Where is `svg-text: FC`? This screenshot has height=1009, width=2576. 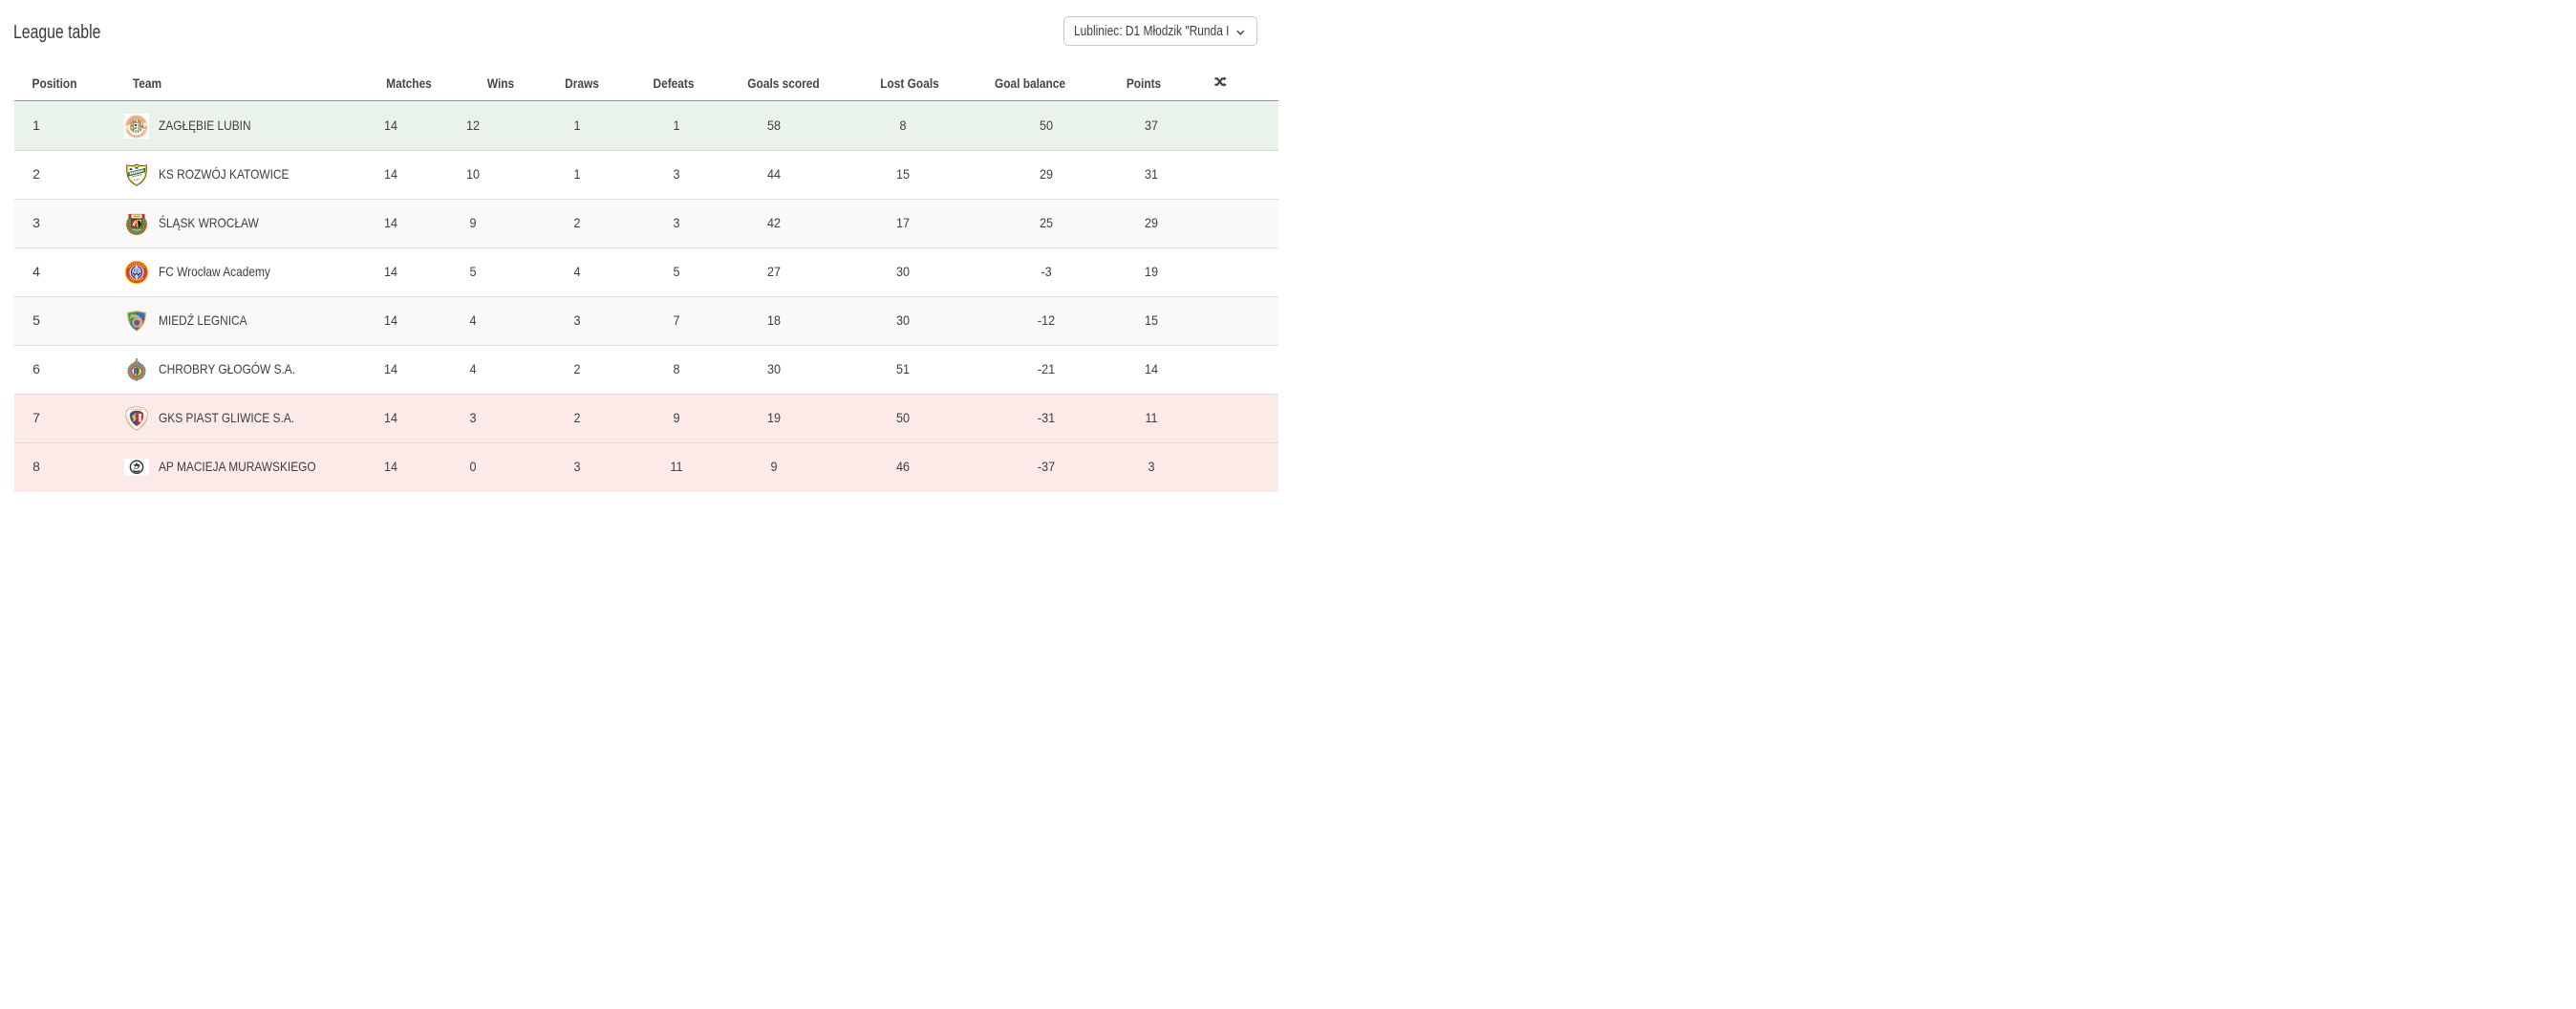
svg-text: FC is located at coordinates (137, 270).